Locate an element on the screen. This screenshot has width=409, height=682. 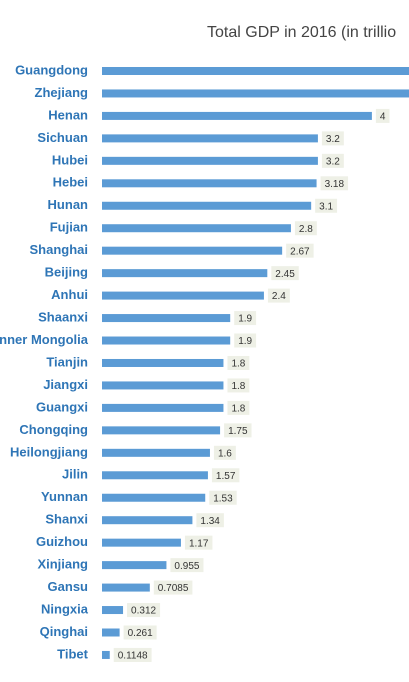
value-label: 0.312 is located at coordinates (143, 611).